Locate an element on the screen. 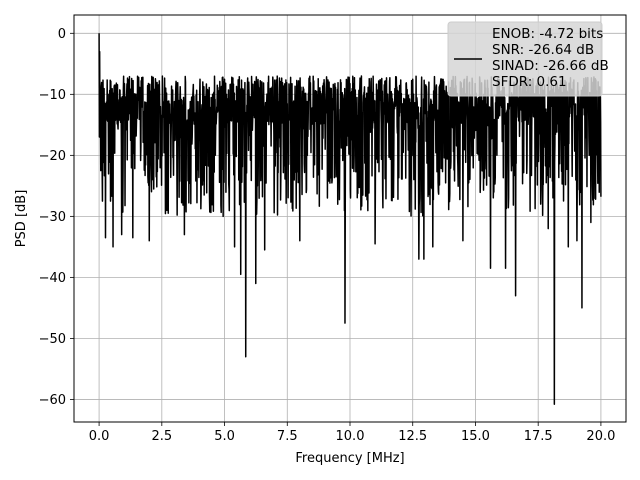 The width and height of the screenshot is (640, 480). legend-entry-snr: SNR: -26.64 dB is located at coordinates (543, 50).